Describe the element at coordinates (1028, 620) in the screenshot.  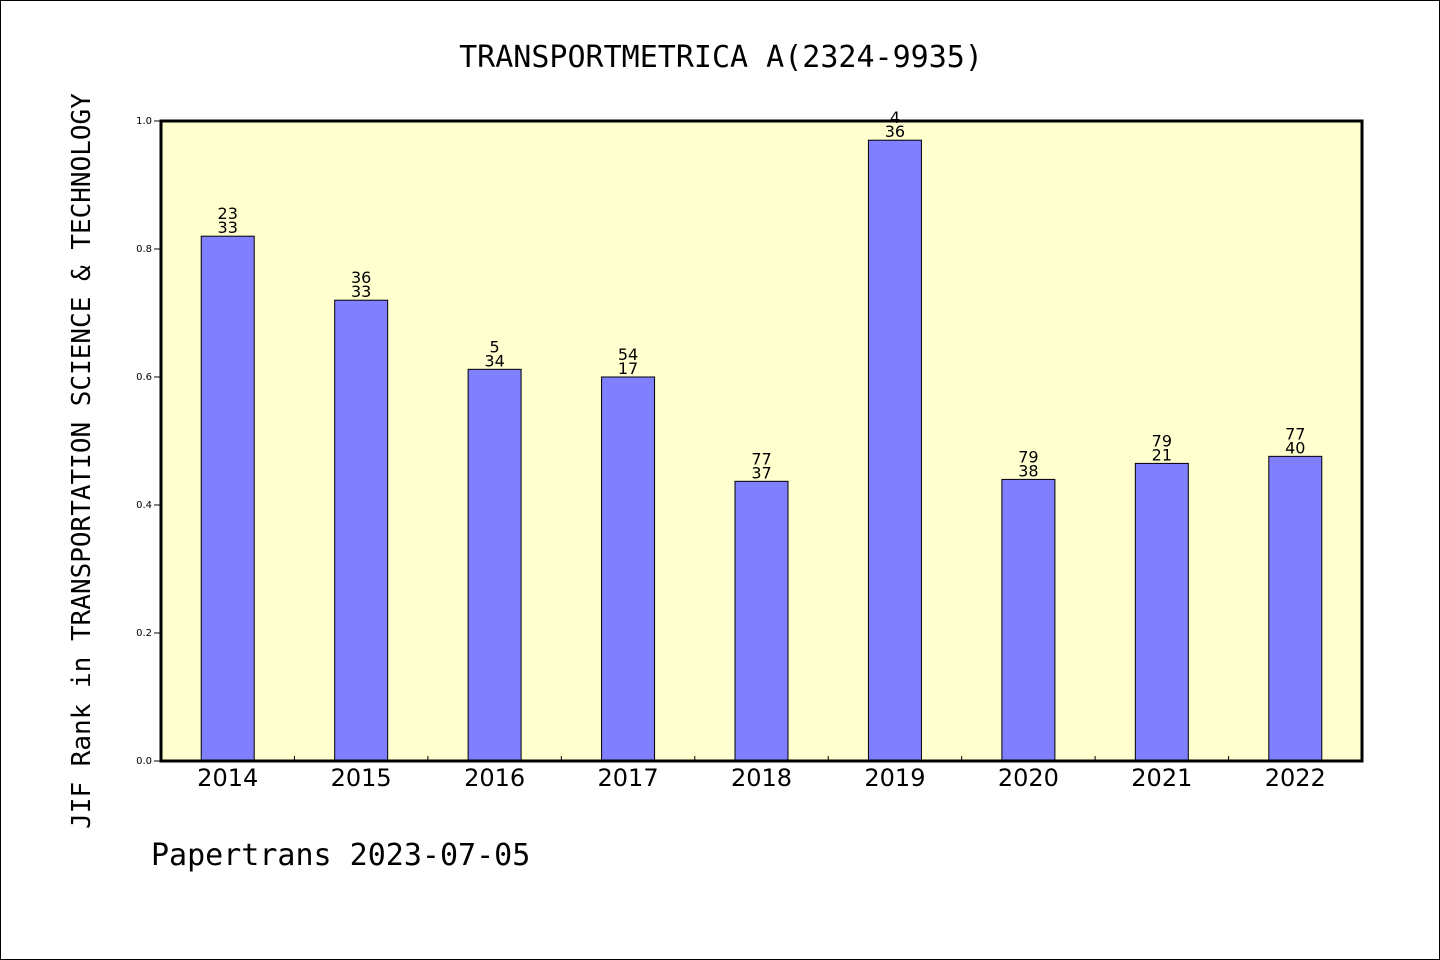
I see `bar-2020` at that location.